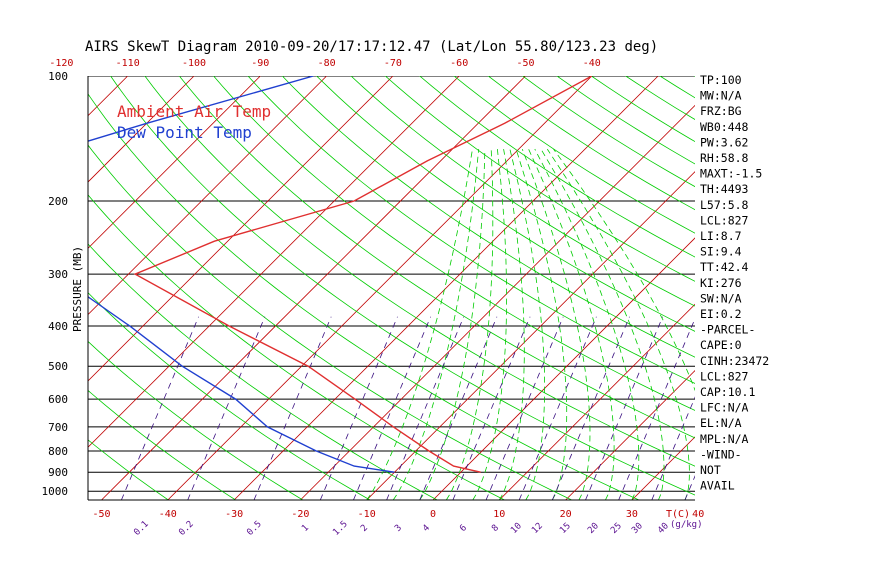  What do you see at coordinates (678, 514) in the screenshot?
I see `x-axis-label: T(C)` at bounding box center [678, 514].